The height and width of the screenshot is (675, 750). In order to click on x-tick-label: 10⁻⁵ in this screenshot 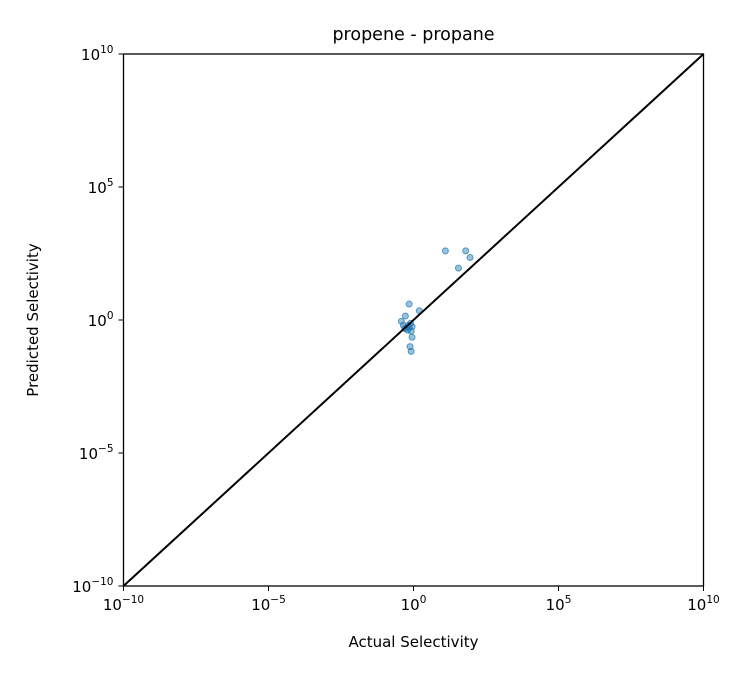, I will do `click(268, 604)`.